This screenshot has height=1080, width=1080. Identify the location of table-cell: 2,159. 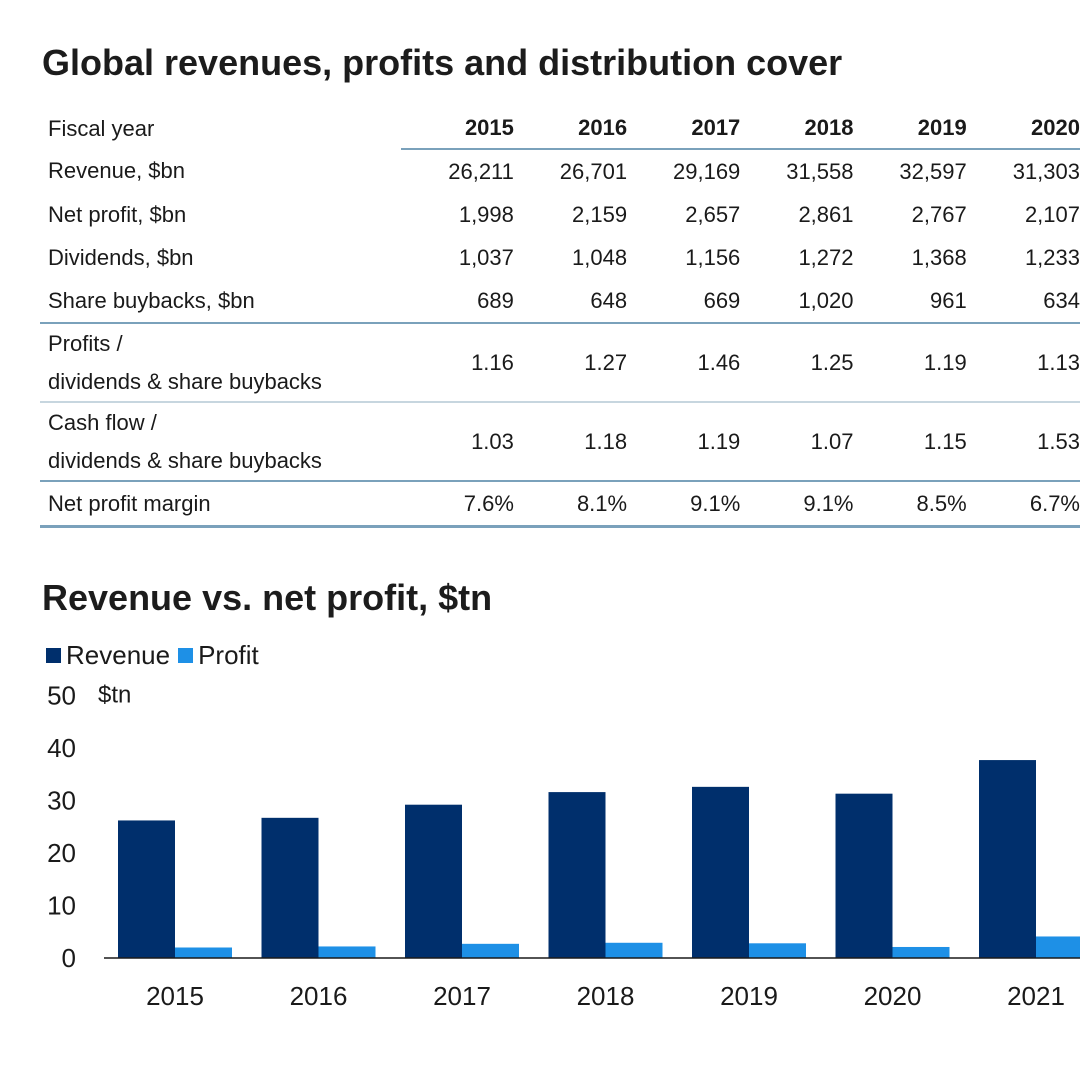
(600, 214).